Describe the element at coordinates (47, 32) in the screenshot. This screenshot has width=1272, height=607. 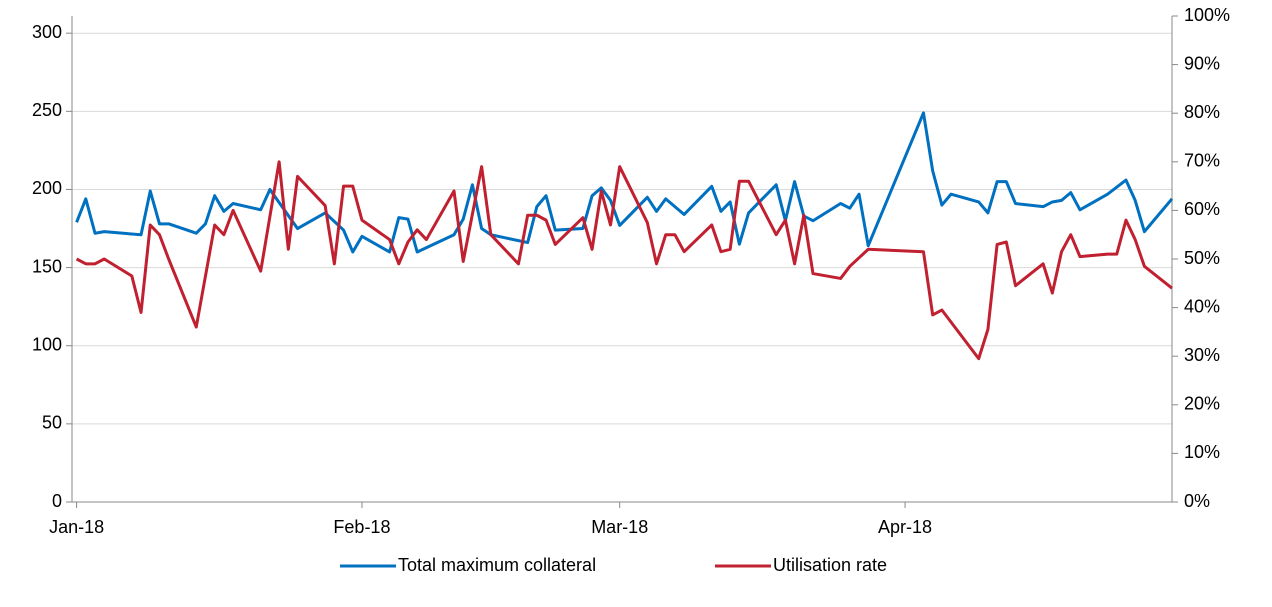
I see `y-tick-label: 300` at that location.